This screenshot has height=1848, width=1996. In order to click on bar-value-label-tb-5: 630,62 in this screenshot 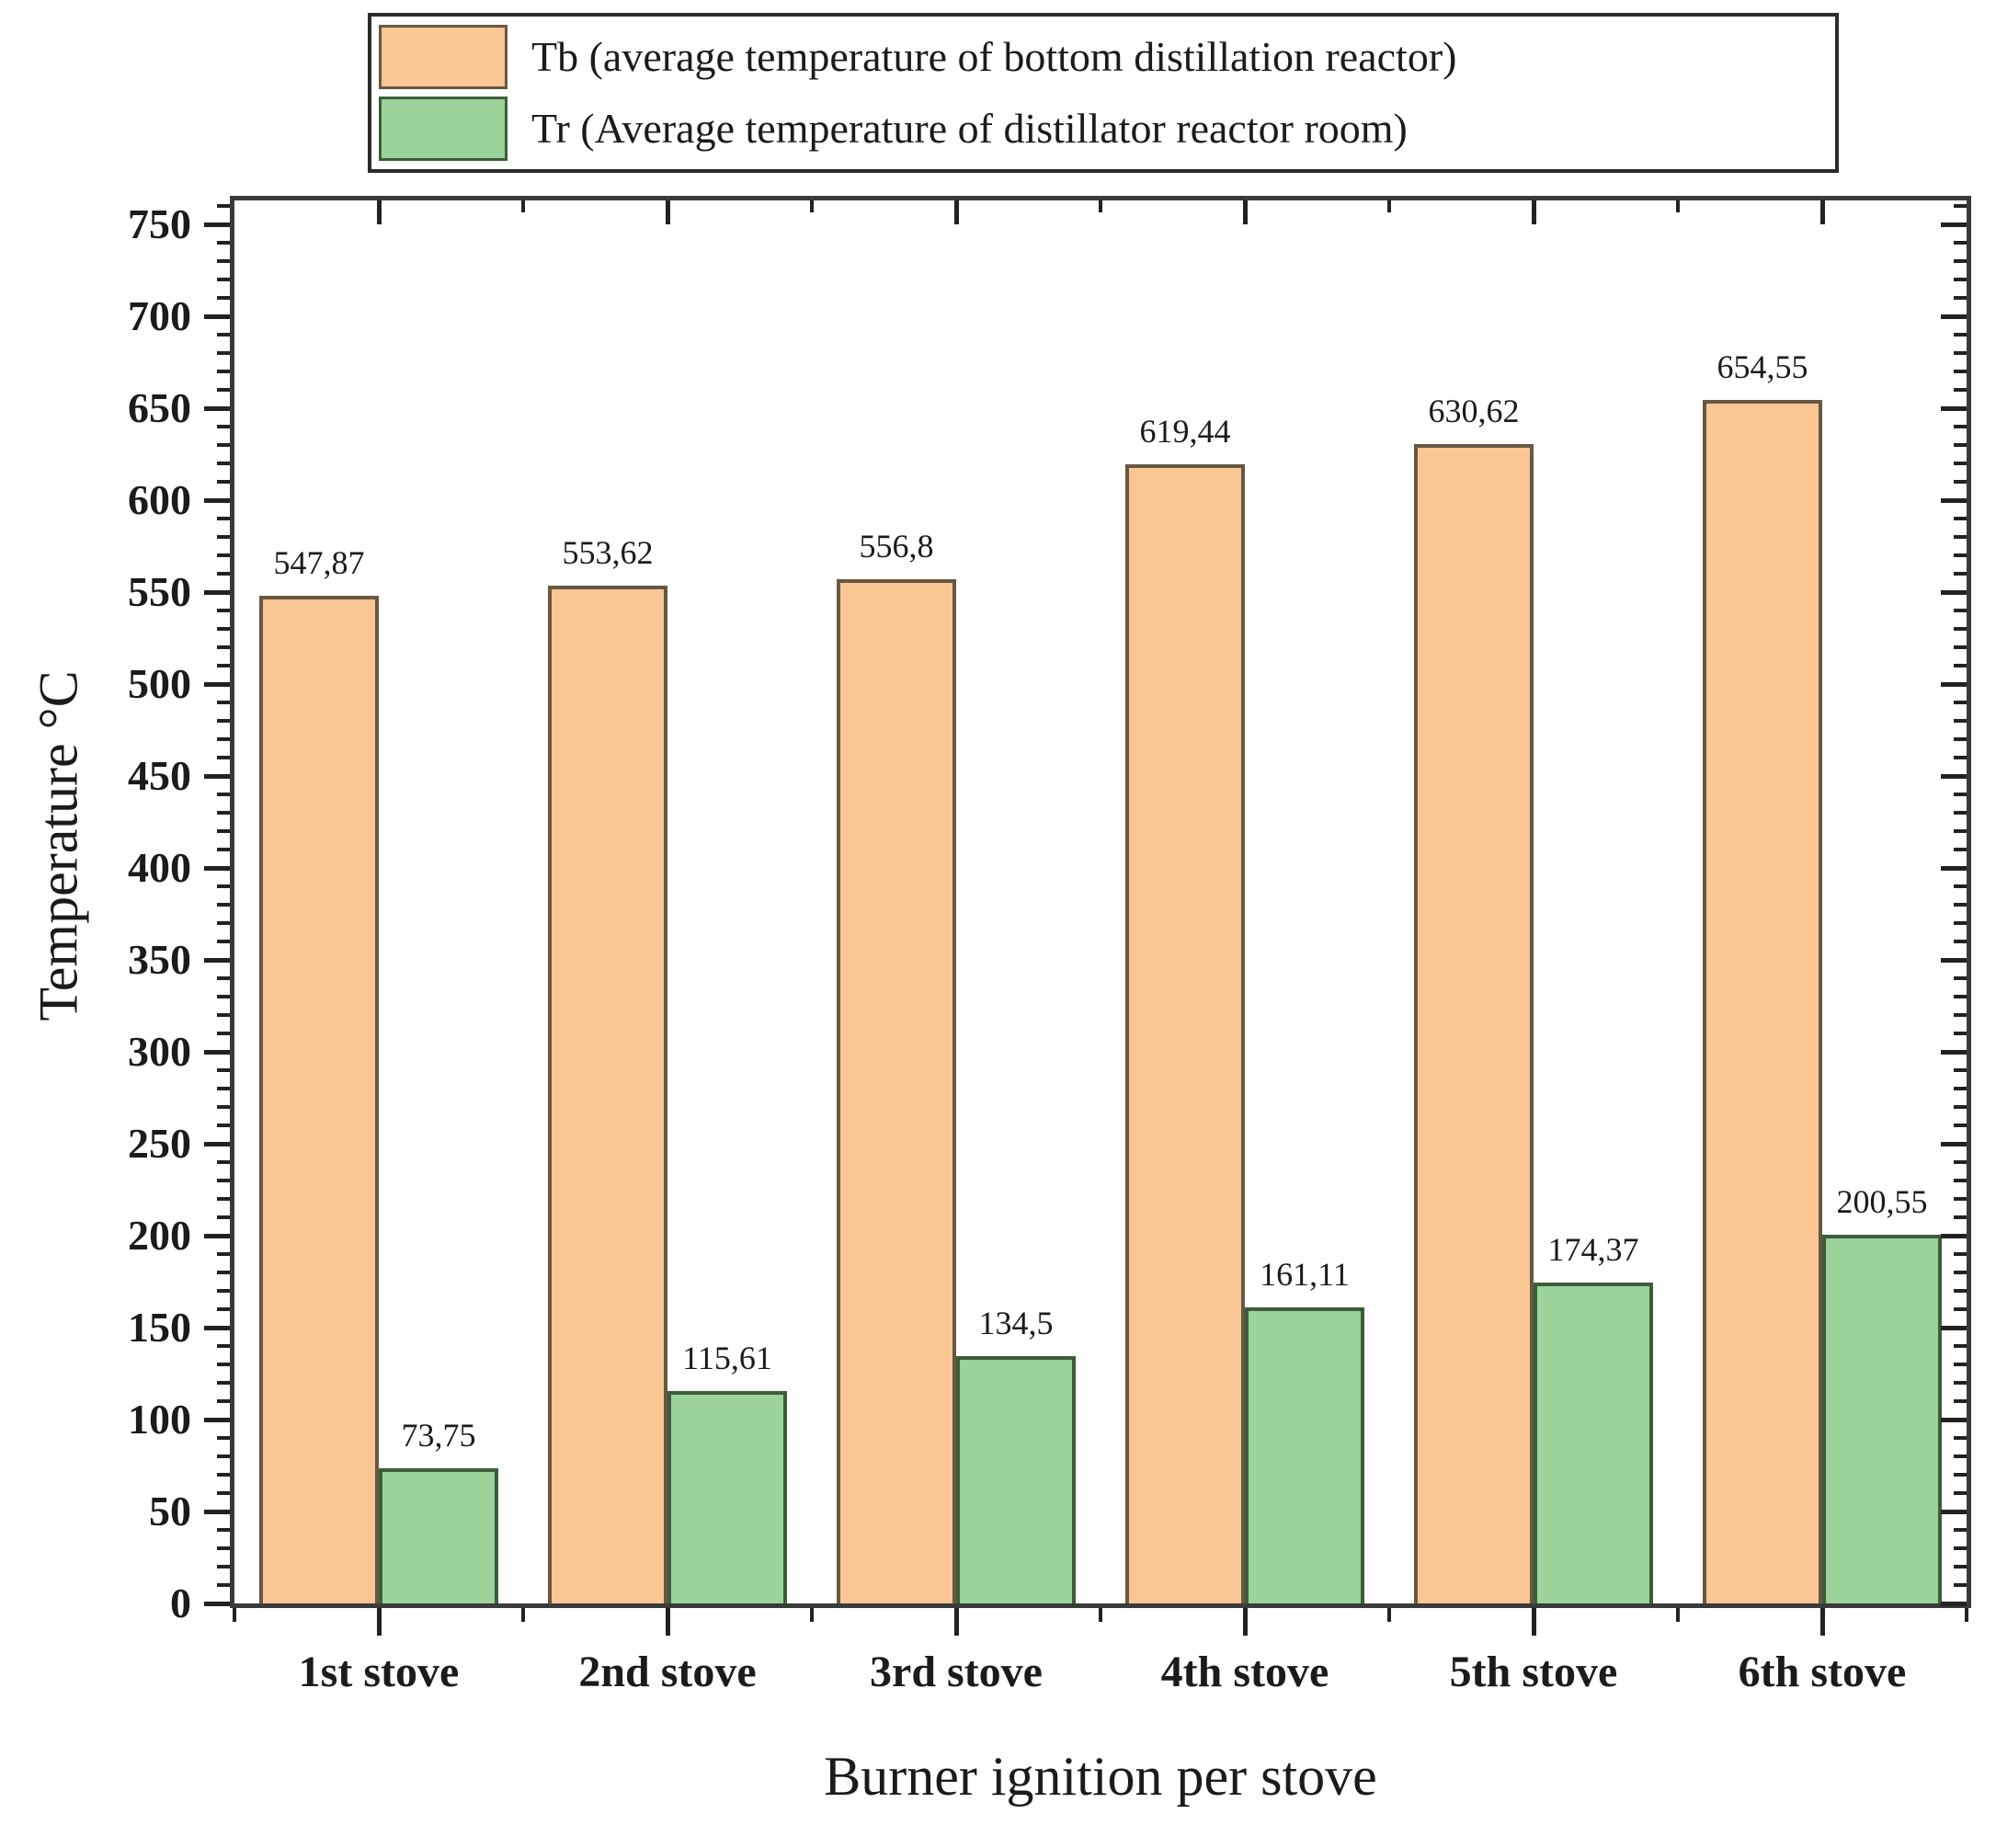, I will do `click(1474, 410)`.